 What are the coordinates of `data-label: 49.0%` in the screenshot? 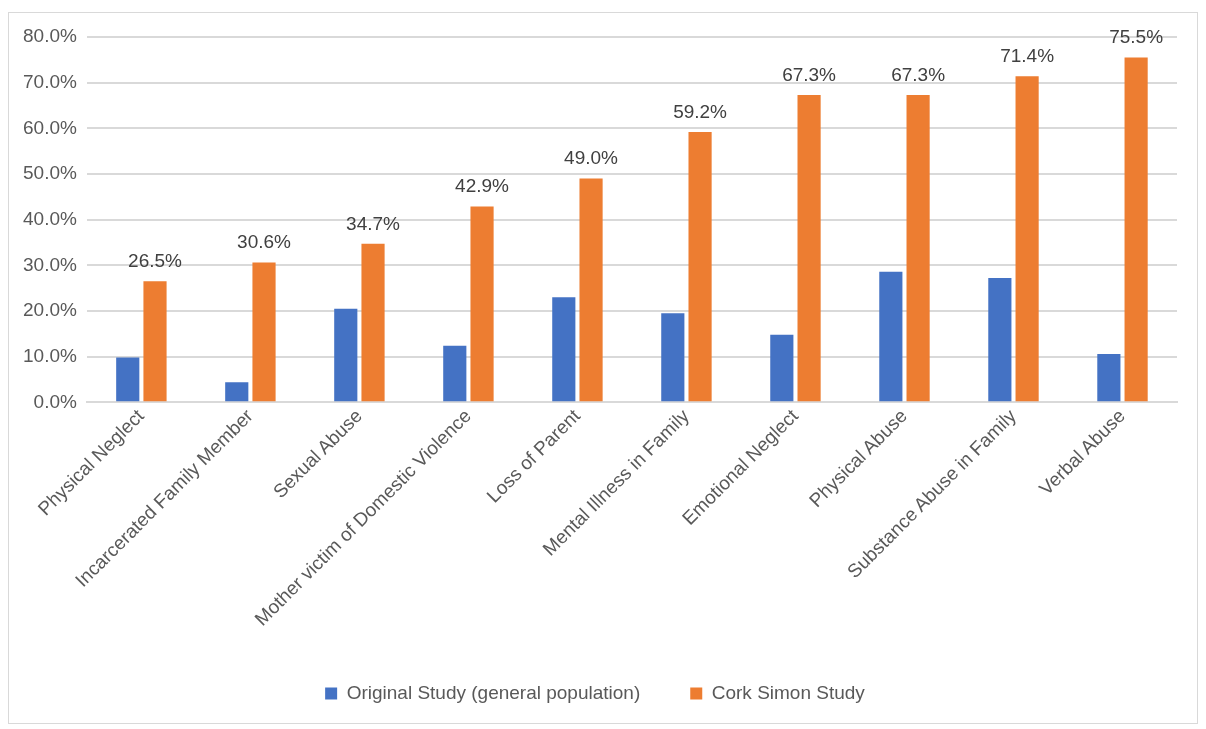 It's located at (591, 158).